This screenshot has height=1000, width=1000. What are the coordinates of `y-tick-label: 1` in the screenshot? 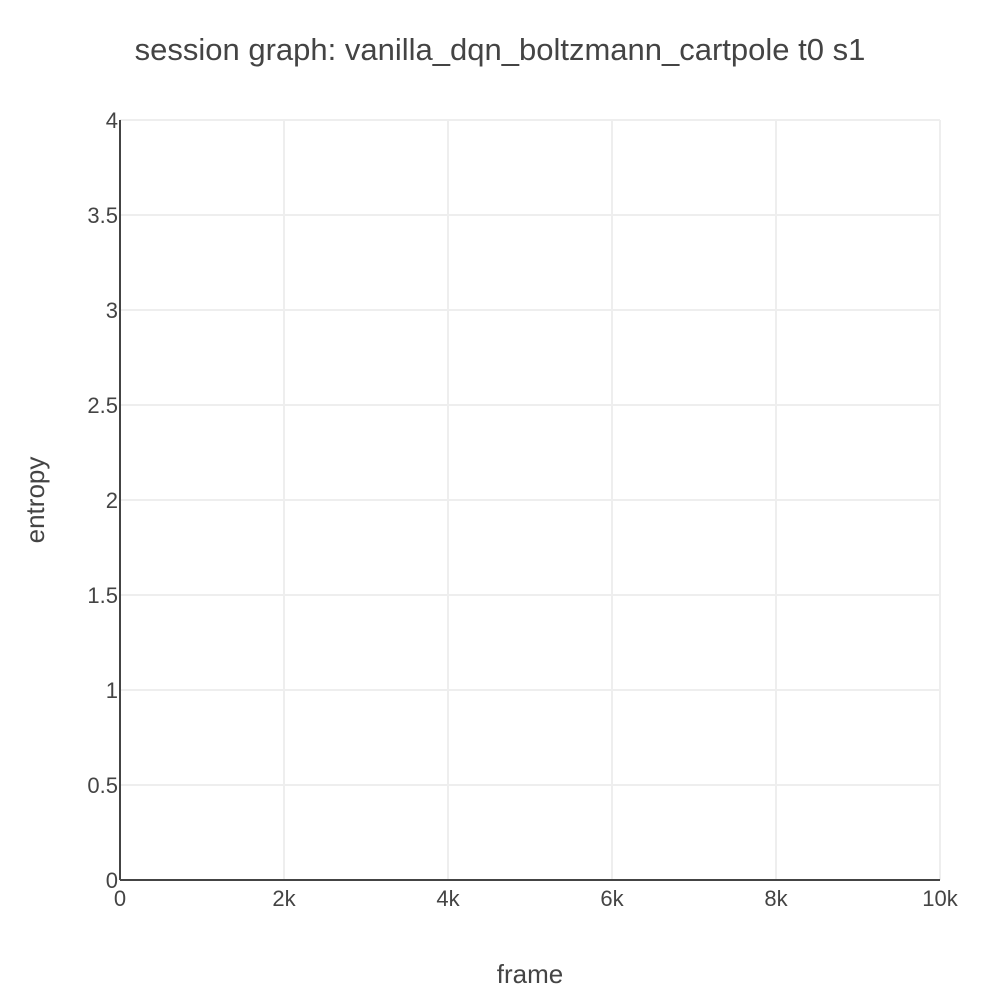 It's located at (112, 690).